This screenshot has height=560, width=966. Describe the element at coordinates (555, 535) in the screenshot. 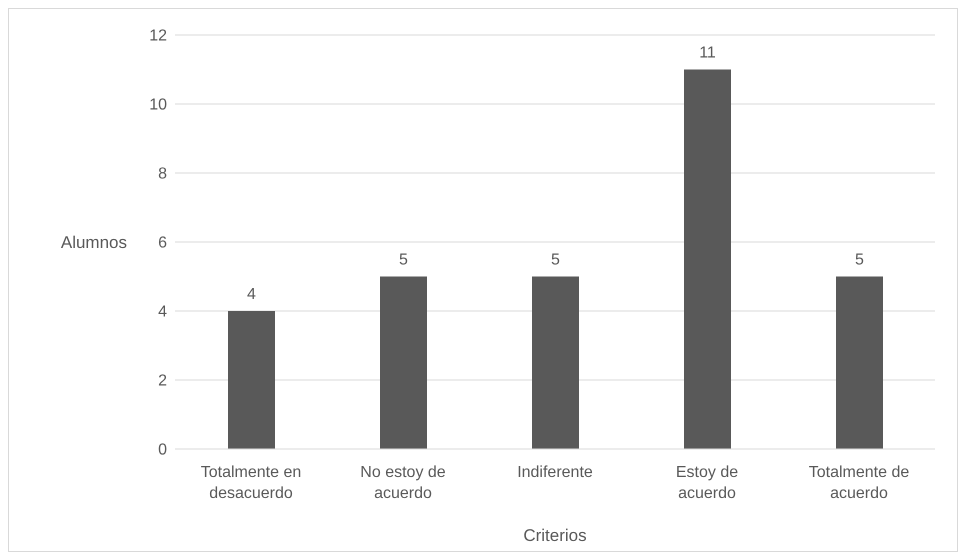

I see `x-axis-title: Criterios` at that location.